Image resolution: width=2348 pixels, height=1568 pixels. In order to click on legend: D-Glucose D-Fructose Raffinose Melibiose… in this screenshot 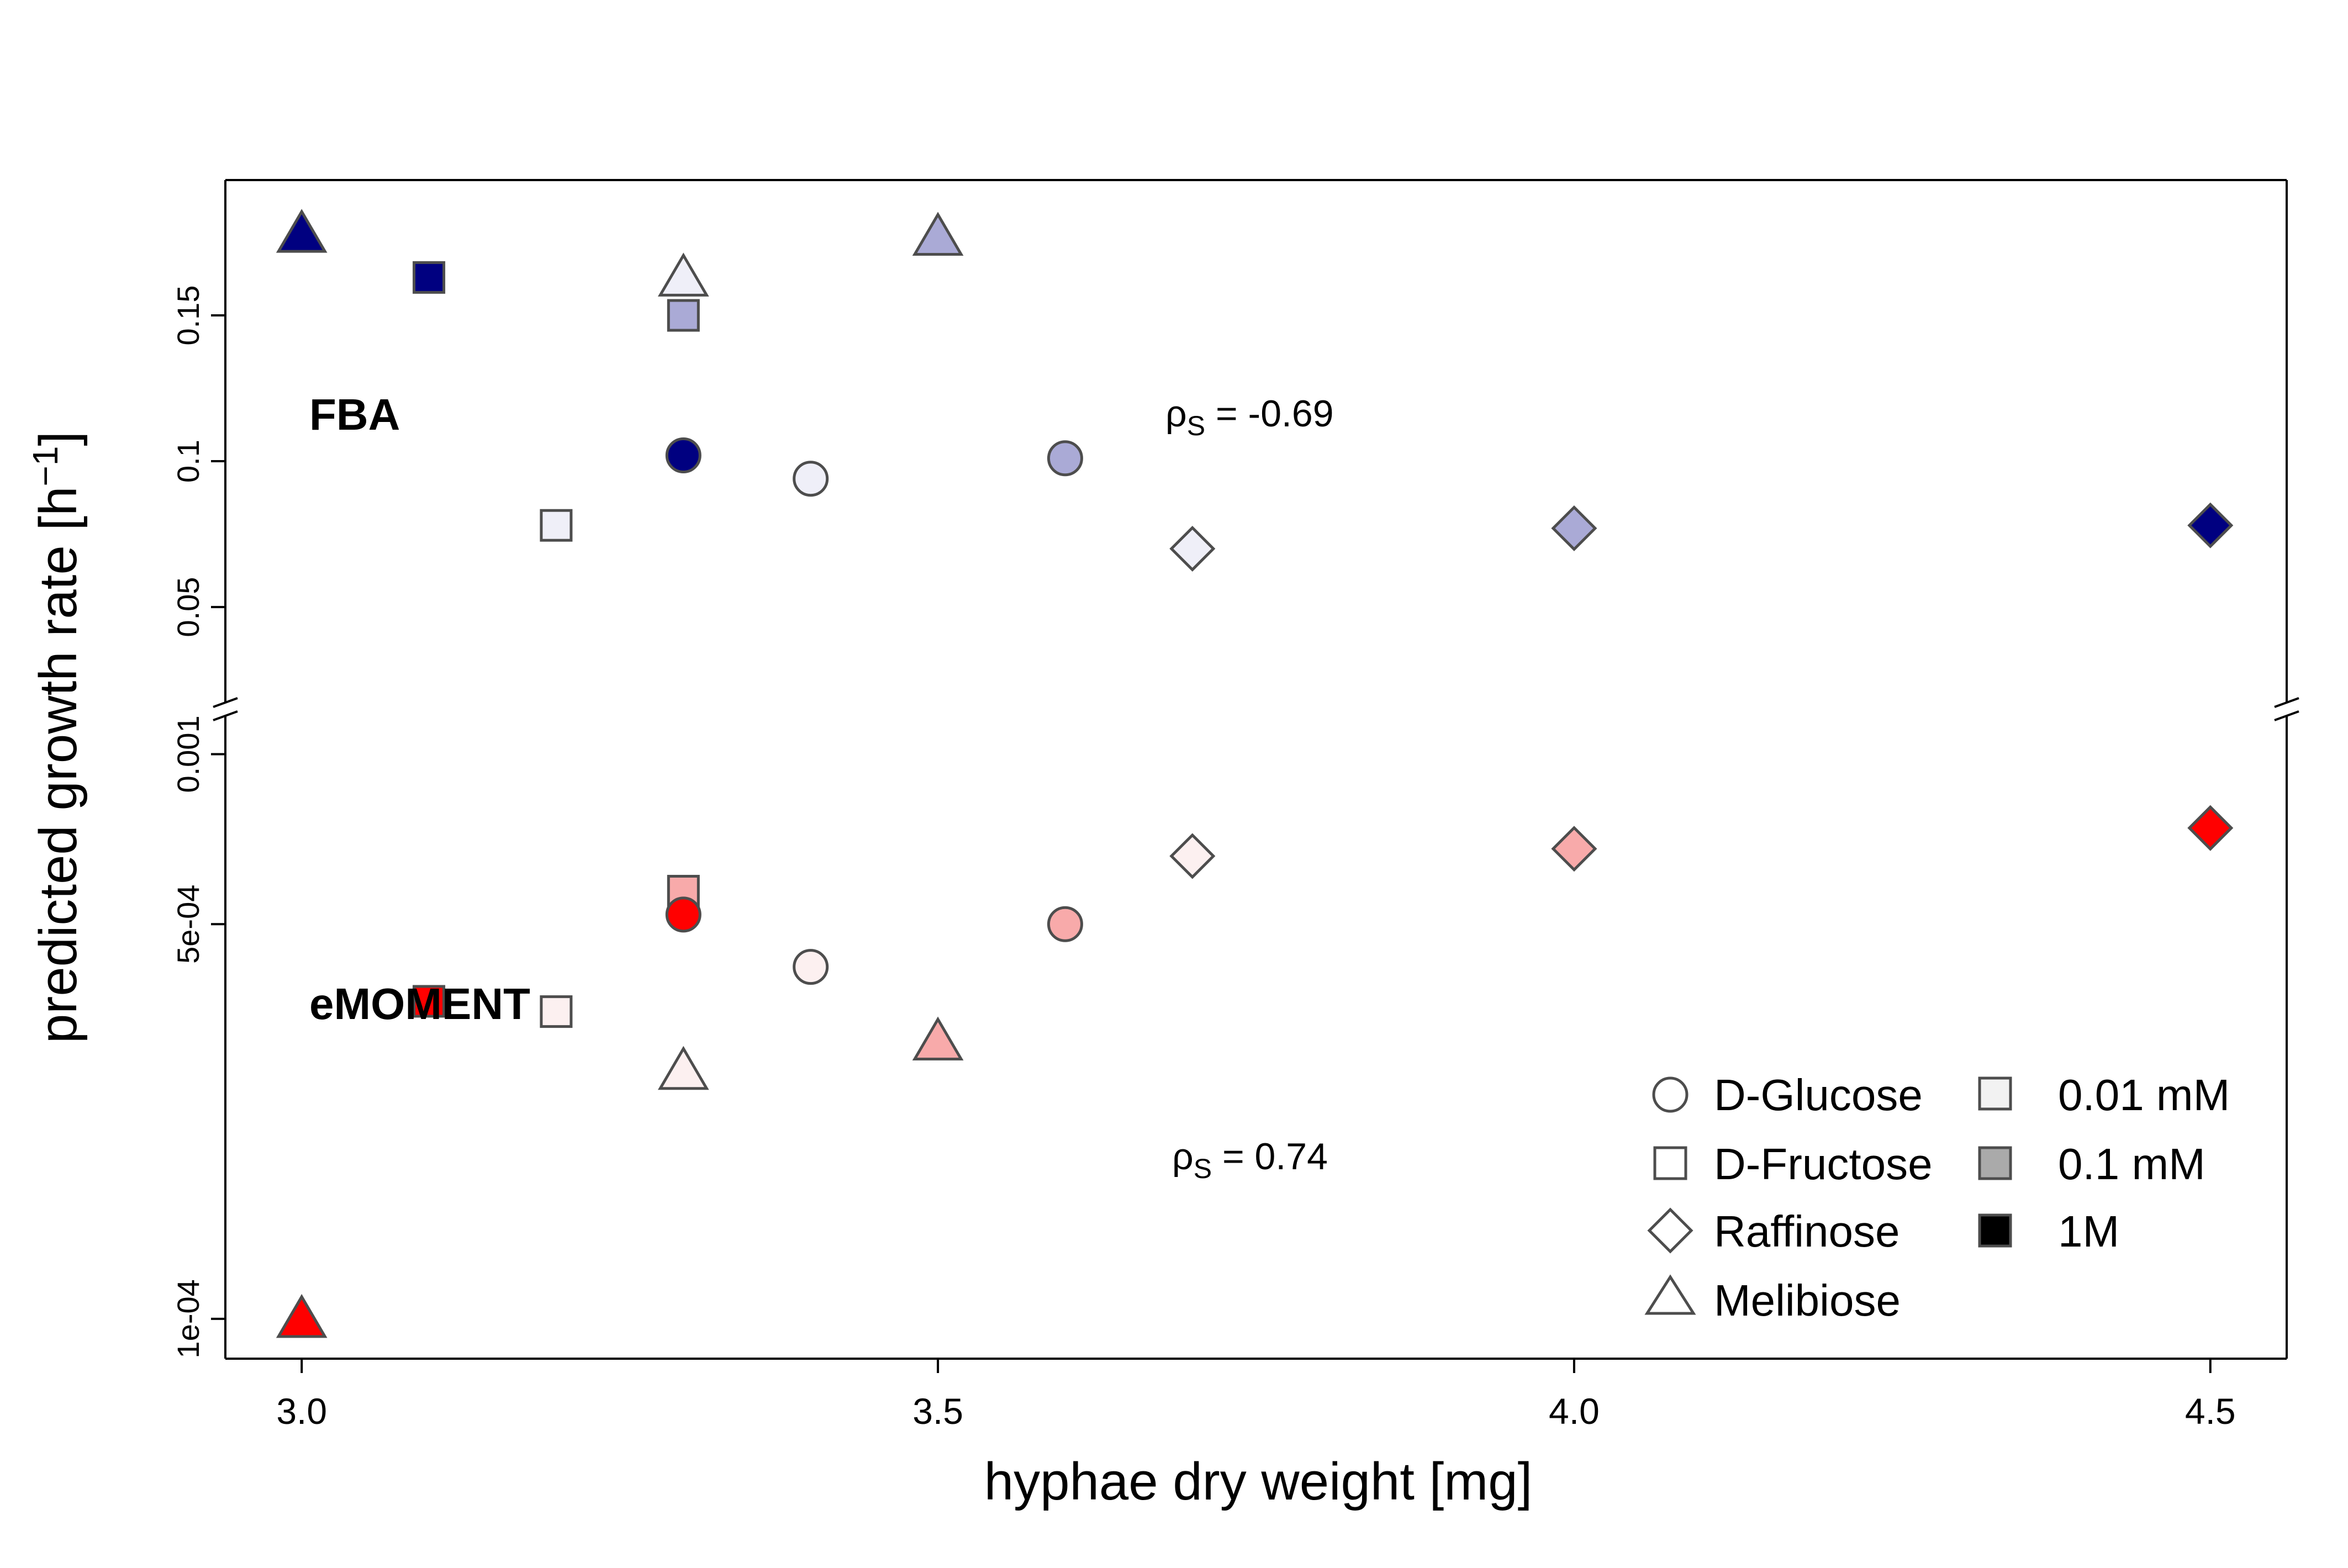, I will do `click(1937, 1197)`.